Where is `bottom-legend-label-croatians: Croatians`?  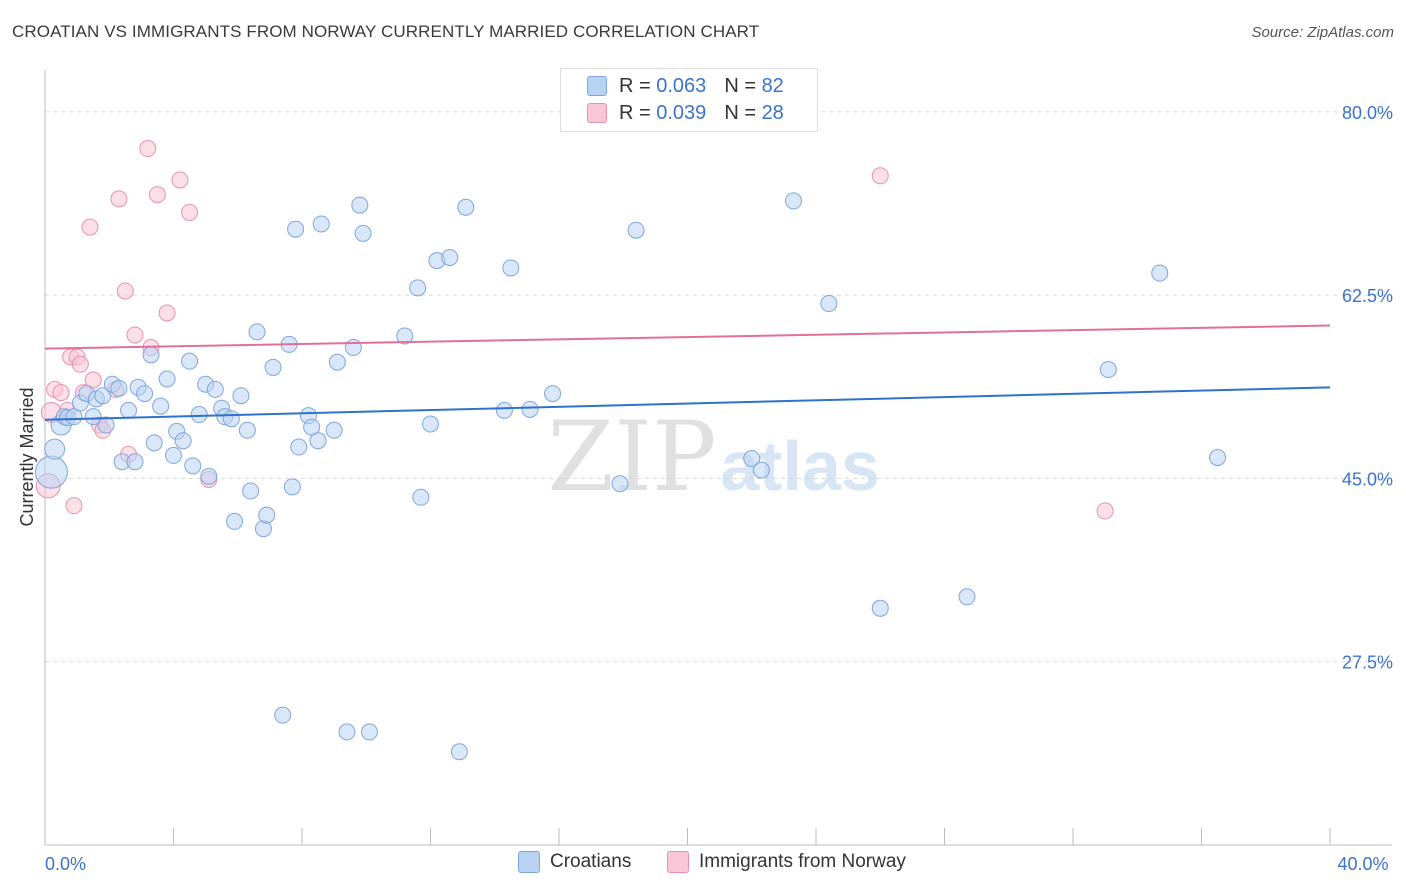
bottom-legend-label-croatians: Croatians is located at coordinates (591, 861).